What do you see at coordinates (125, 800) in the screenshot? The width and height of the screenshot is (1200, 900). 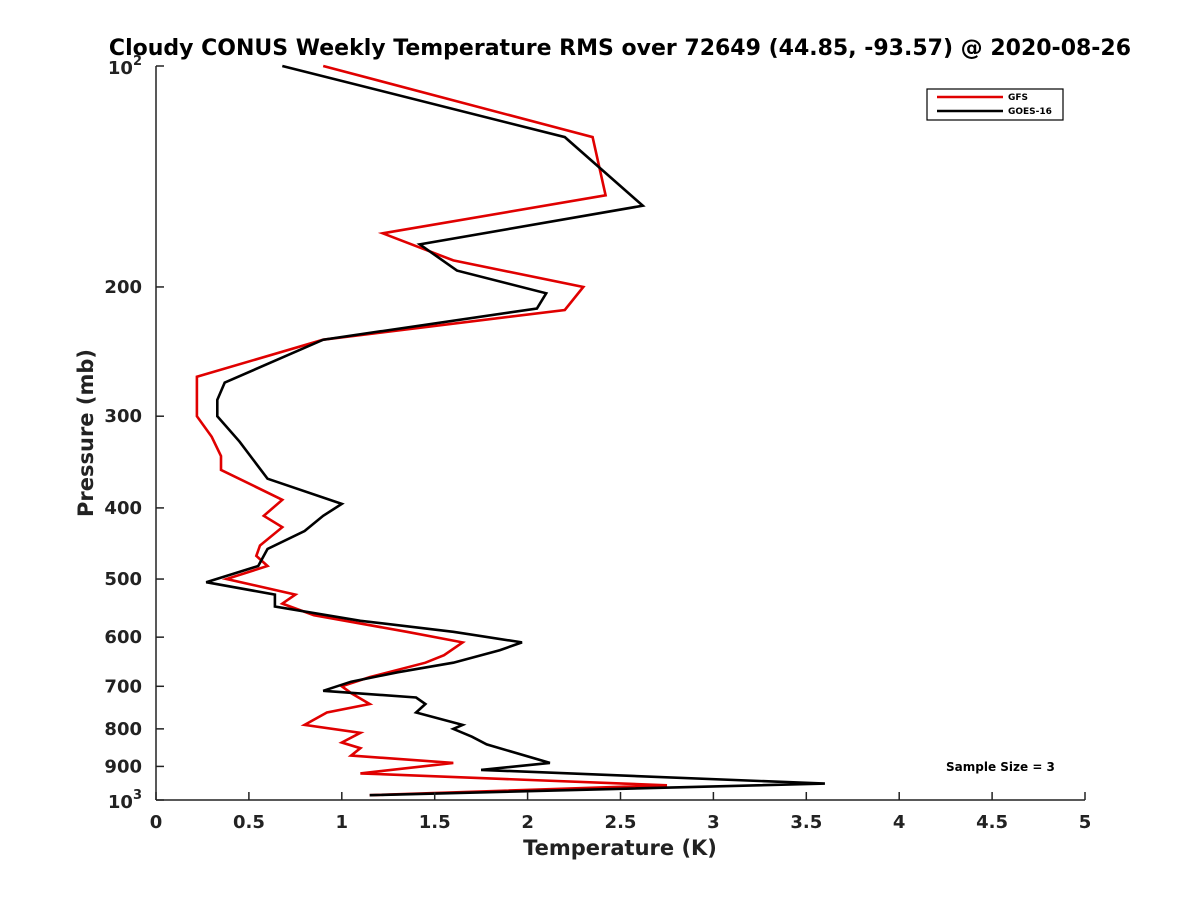 I see `y-tick-label: 10³` at bounding box center [125, 800].